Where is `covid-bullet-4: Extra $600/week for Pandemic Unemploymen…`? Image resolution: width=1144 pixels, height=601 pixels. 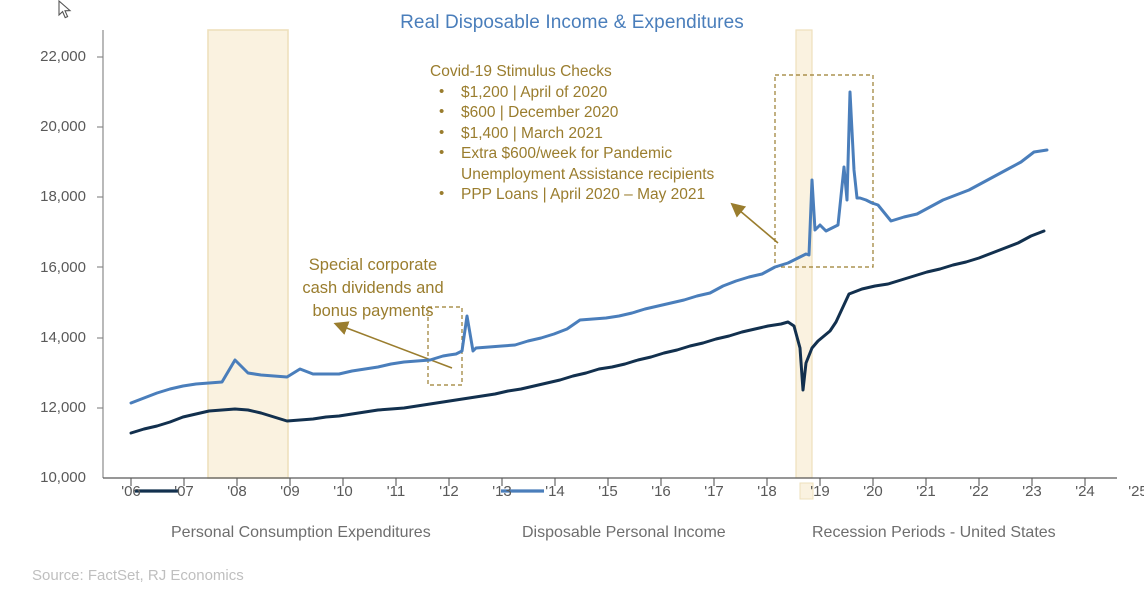
covid-bullet-4: Extra $600/week for Pandemic Unemploymen… is located at coordinates (595, 164).